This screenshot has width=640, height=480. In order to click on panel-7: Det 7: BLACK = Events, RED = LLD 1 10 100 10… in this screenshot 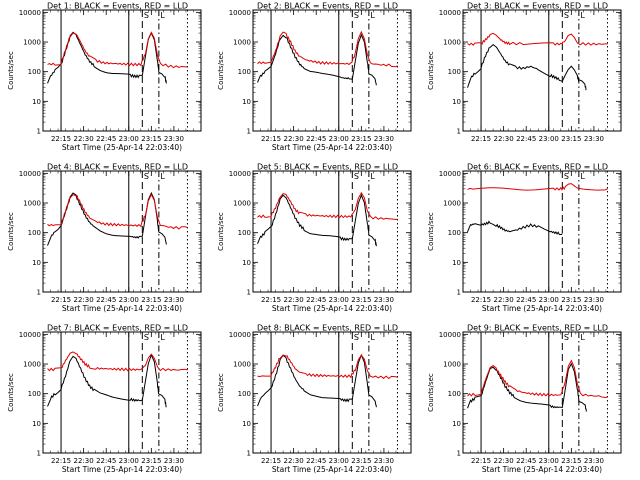, I will do `click(104, 399)`.